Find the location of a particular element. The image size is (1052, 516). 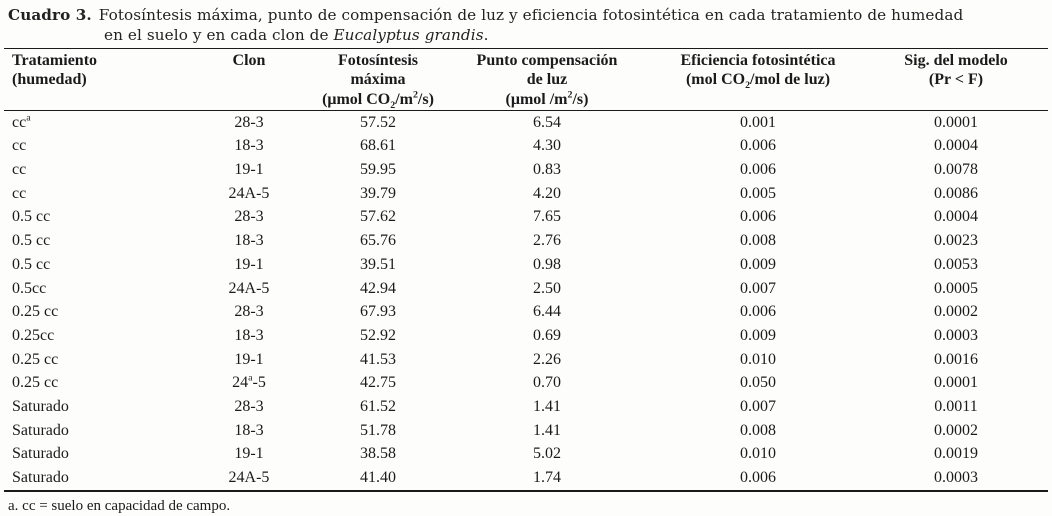

cell-punto-compensacion: 0.69 is located at coordinates (547, 335).